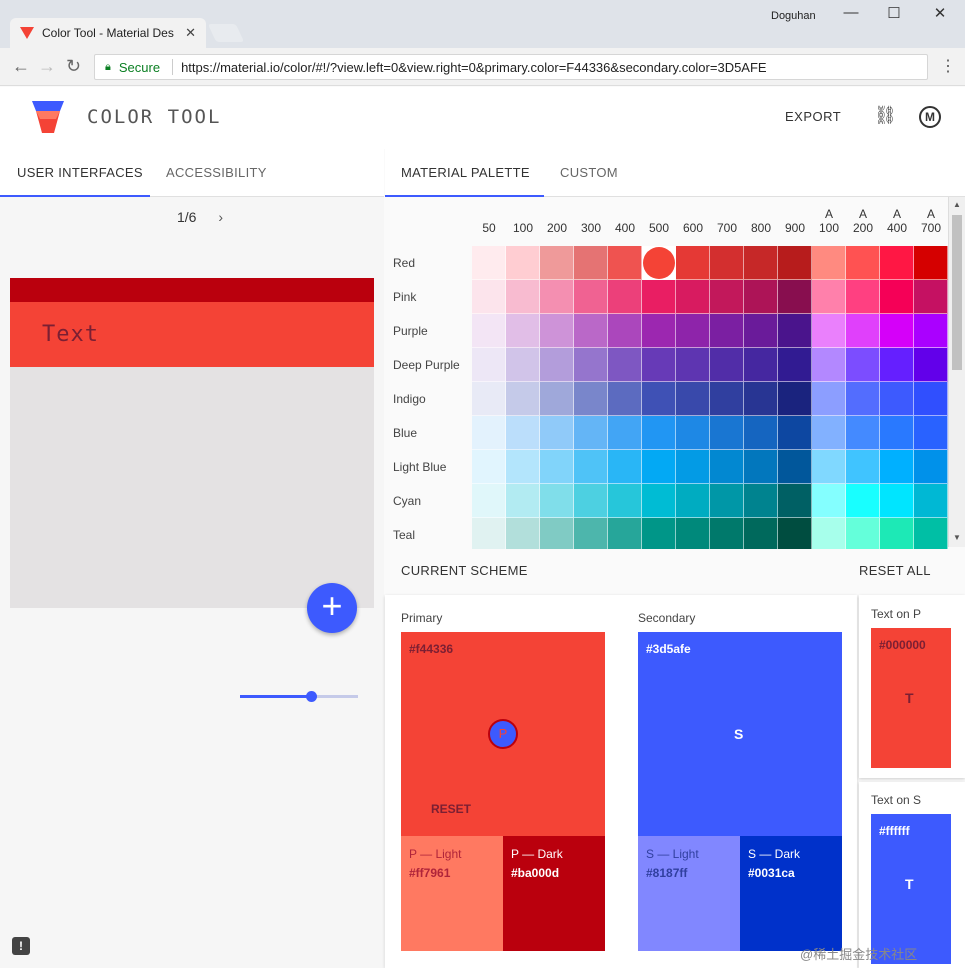 The width and height of the screenshot is (965, 968). I want to click on secondary-dark-swatch: S — Dark #0031ca, so click(791, 893).